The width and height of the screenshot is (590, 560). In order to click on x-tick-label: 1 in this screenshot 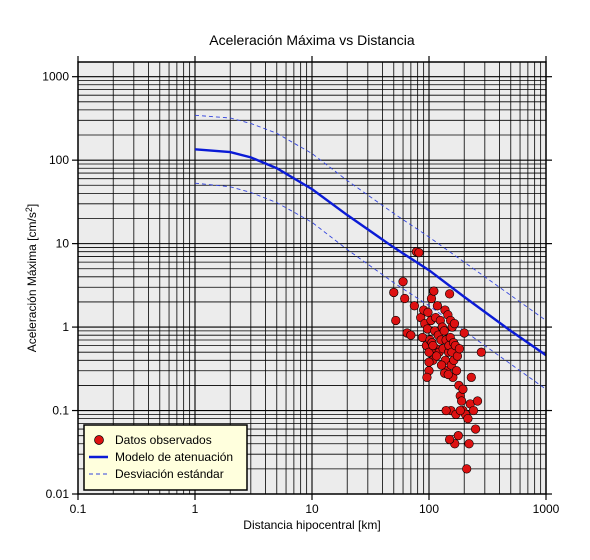, I will do `click(195, 509)`.